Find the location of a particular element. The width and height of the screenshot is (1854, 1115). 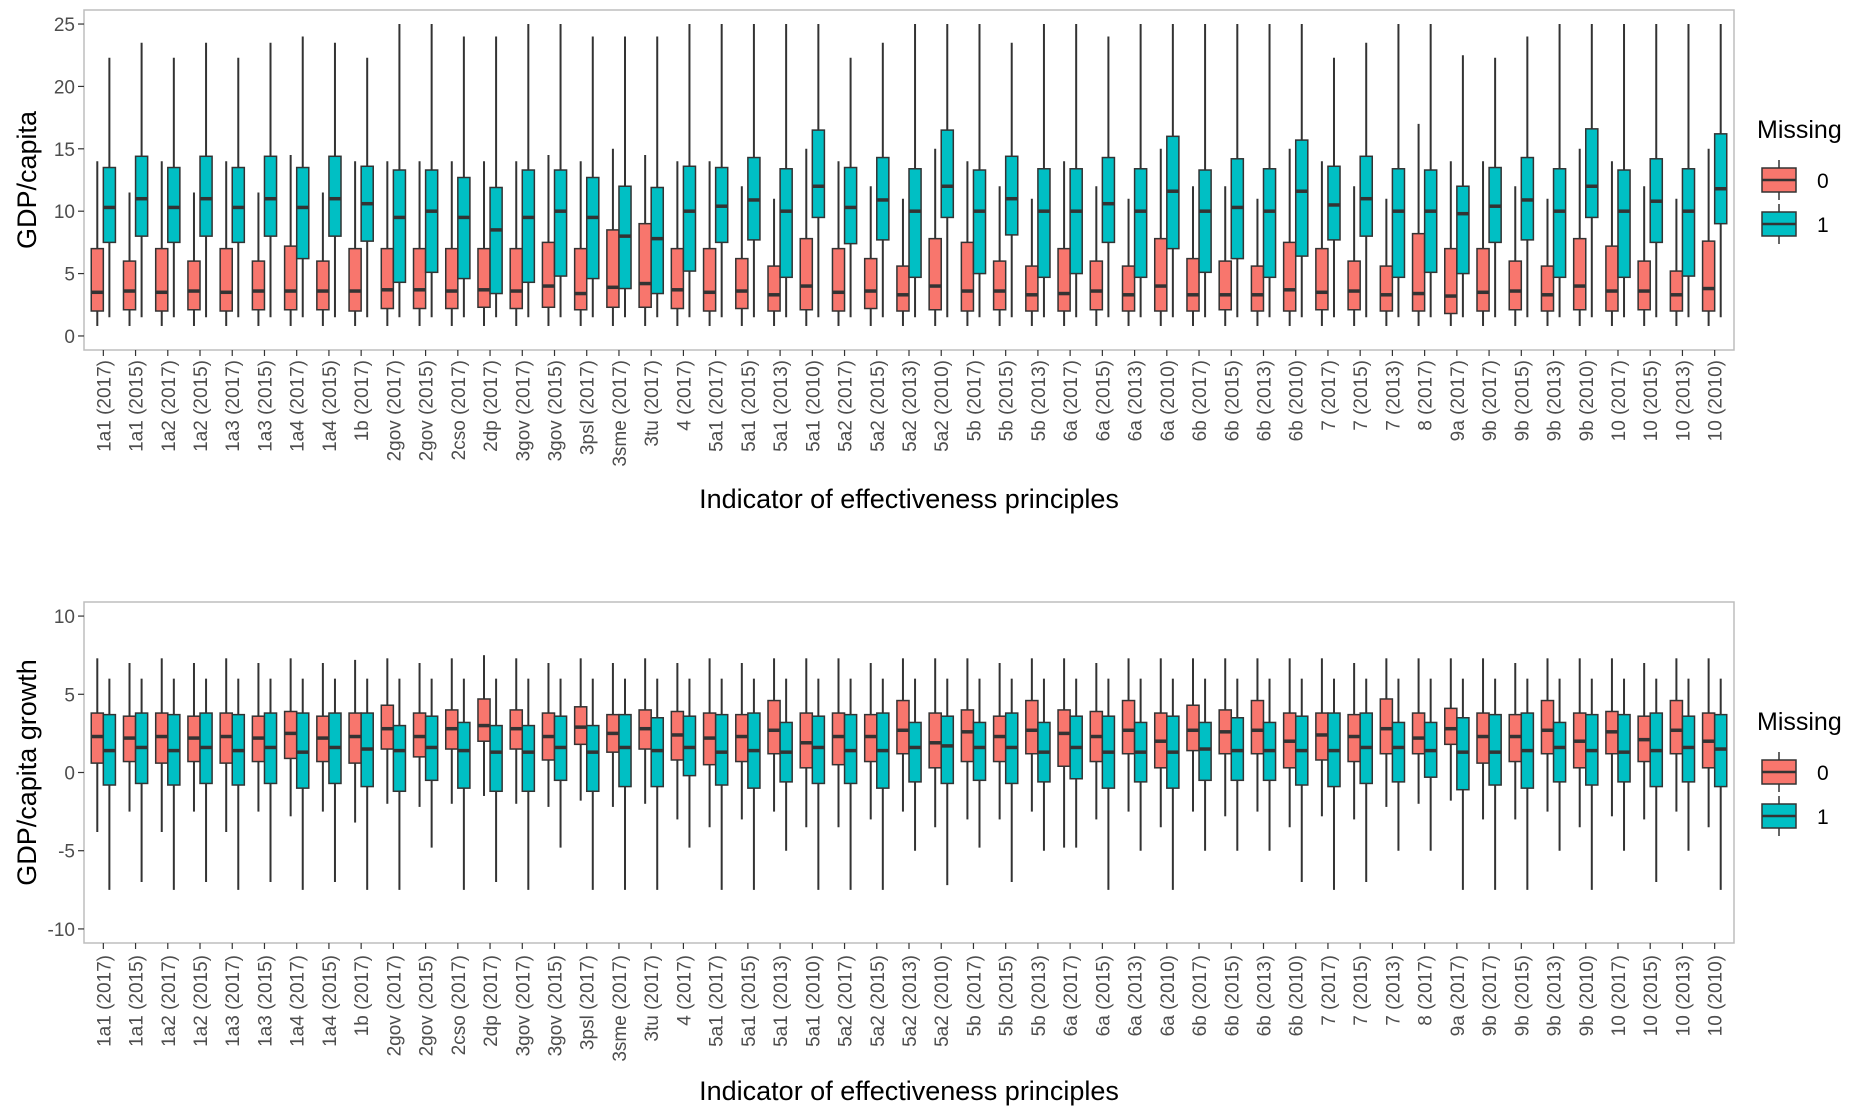

x-tick-label: 9b (2010) is located at coordinates (1587, 995).